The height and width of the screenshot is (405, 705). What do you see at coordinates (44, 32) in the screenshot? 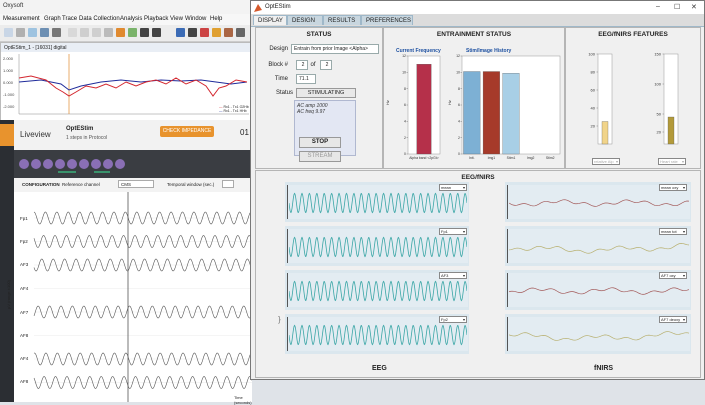
I see `save-icon` at bounding box center [44, 32].